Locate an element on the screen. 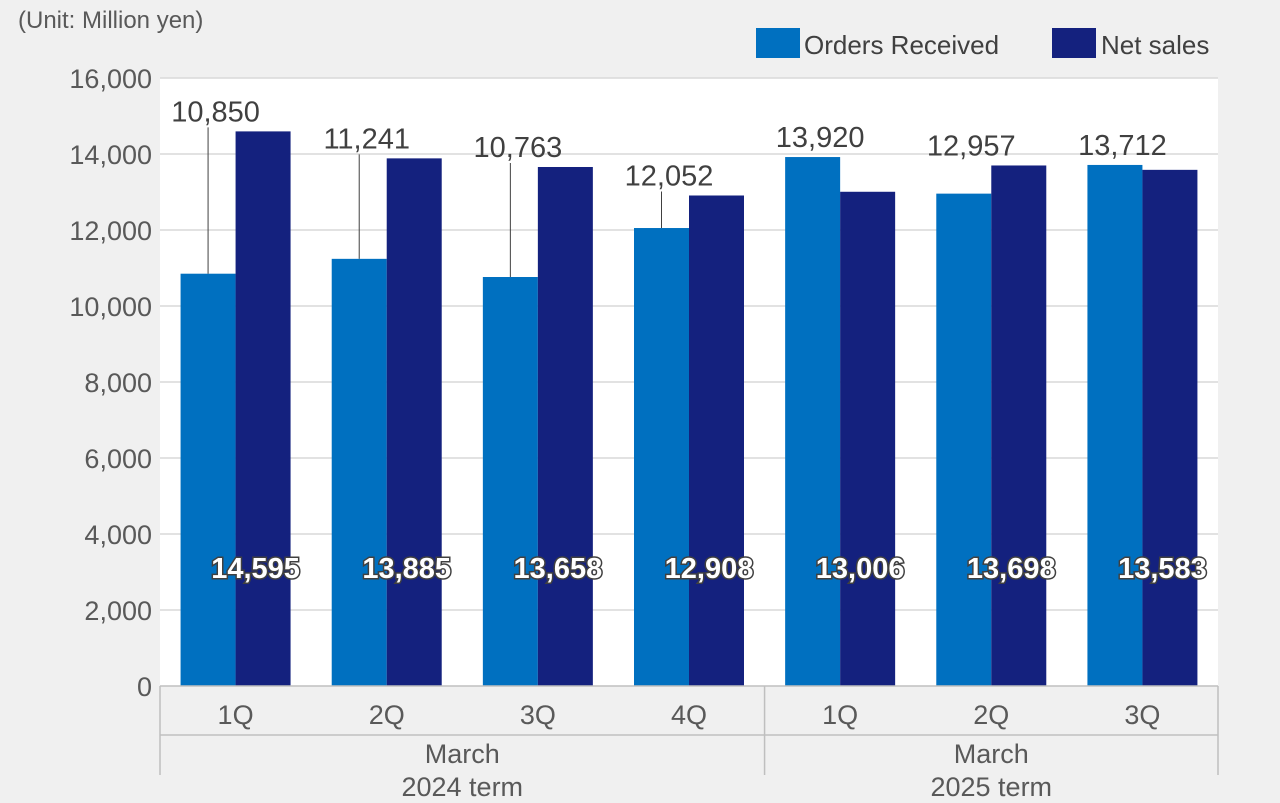  data-label-net-sales: 14,595 is located at coordinates (255, 569).